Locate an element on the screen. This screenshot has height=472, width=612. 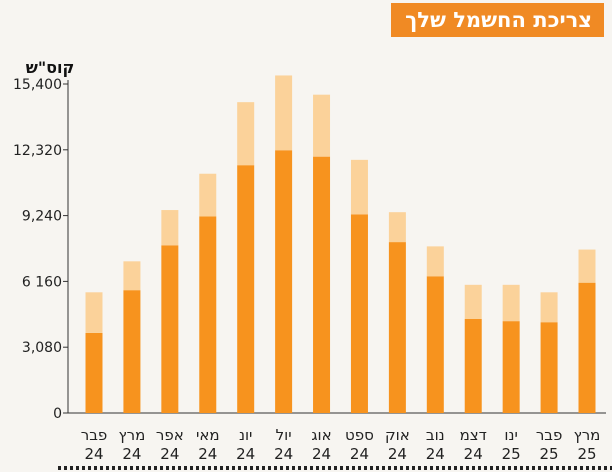
y-axis-label: קוס"ש is located at coordinates (50, 67).